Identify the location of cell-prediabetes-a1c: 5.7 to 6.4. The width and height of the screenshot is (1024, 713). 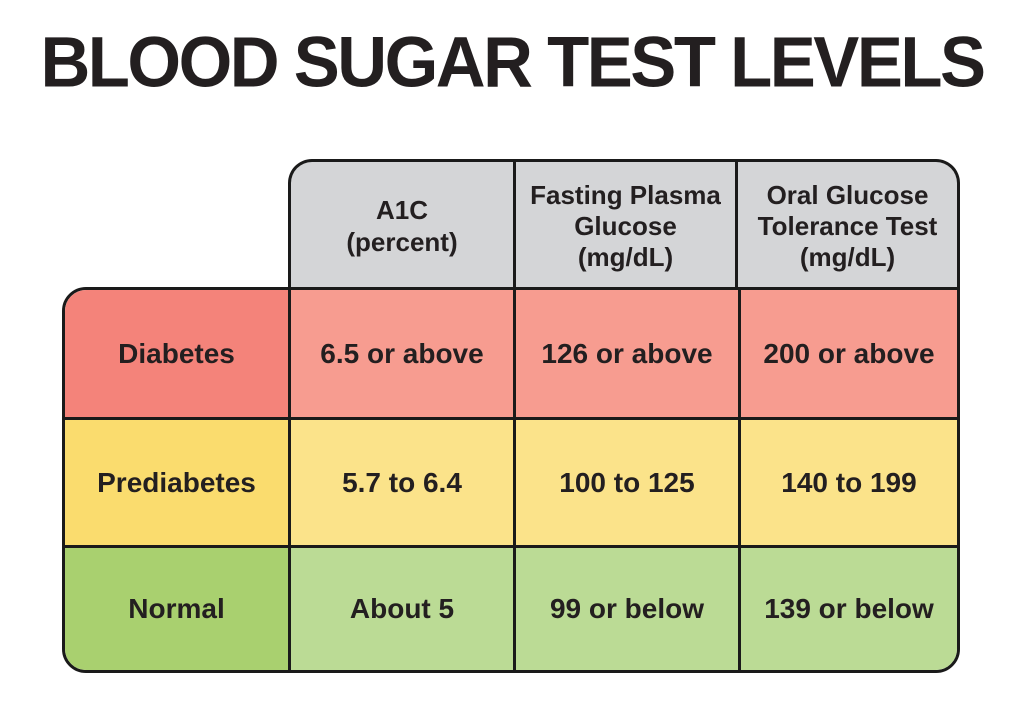
(400, 481).